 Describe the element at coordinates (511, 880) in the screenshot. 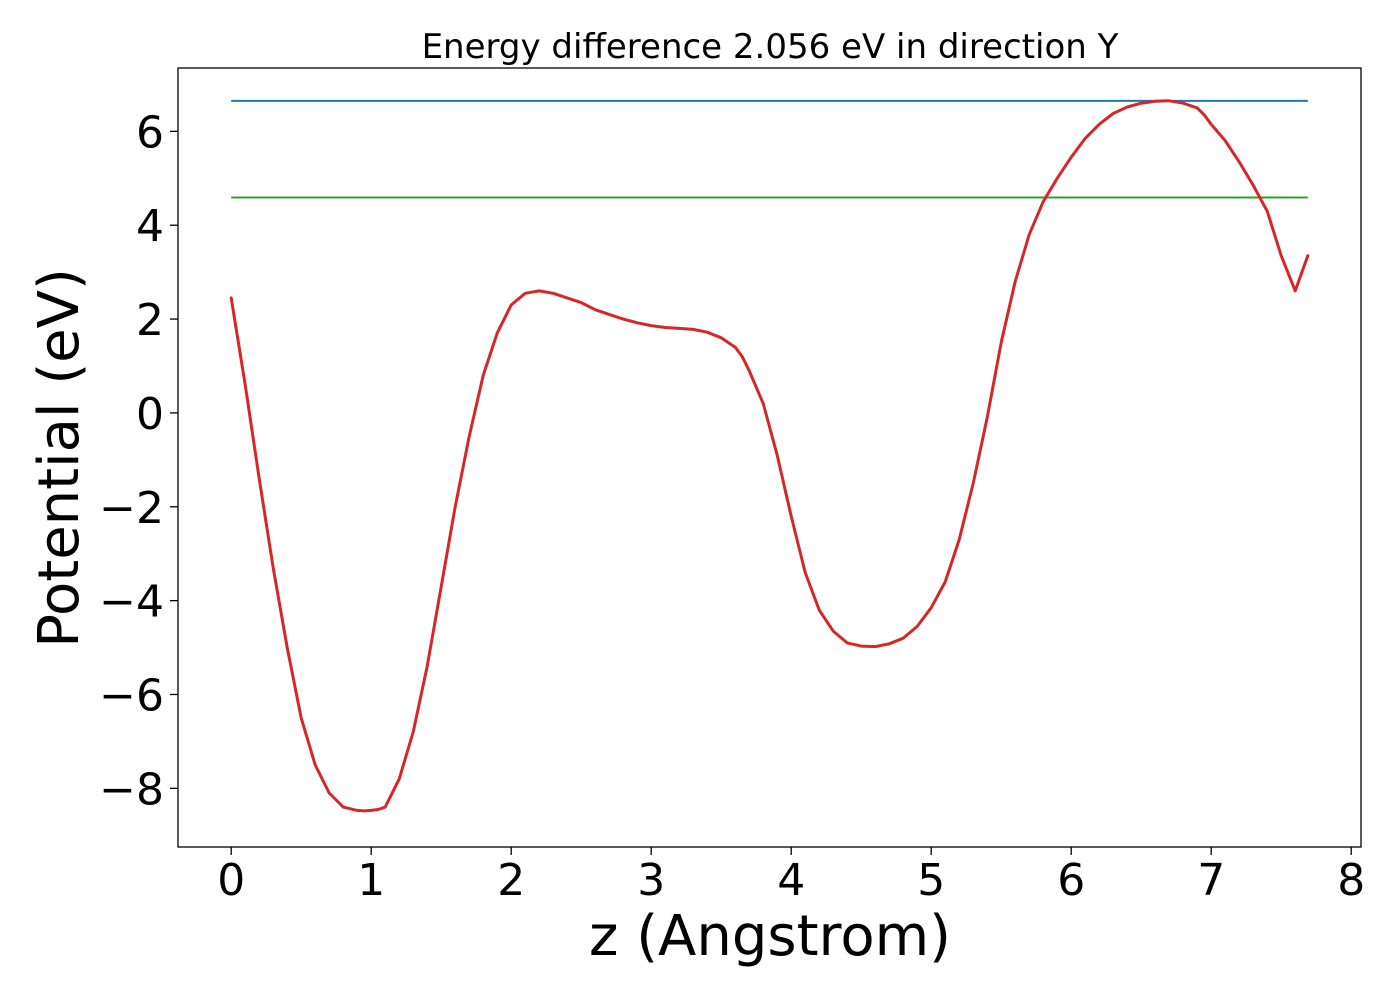

I see `x-tick-label: 2` at that location.